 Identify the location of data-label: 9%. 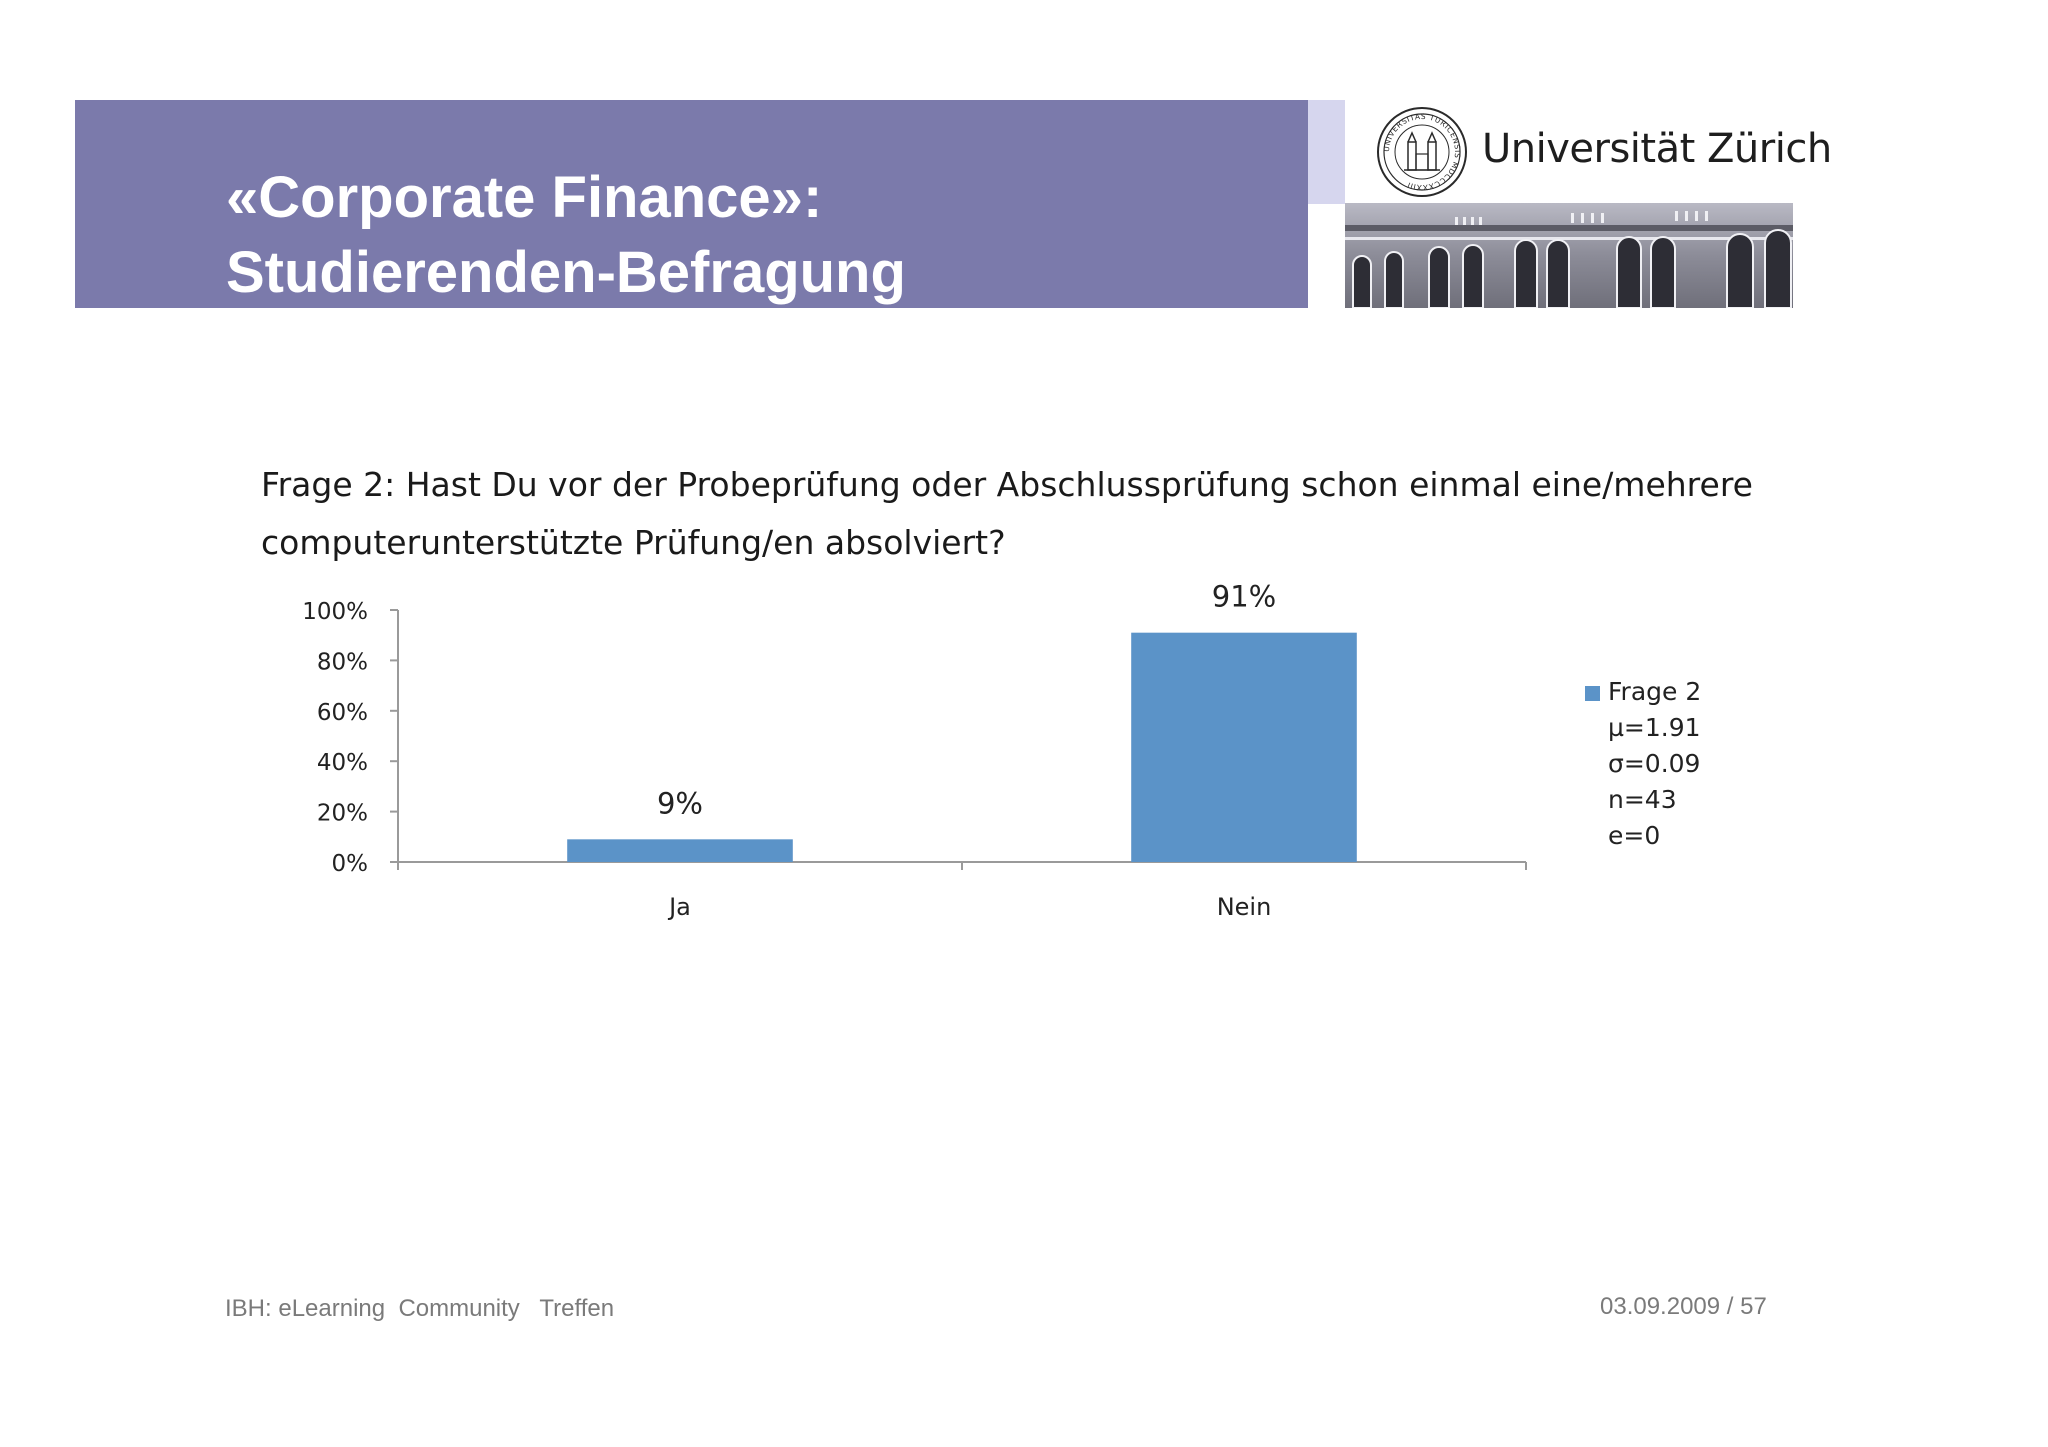
(680, 803).